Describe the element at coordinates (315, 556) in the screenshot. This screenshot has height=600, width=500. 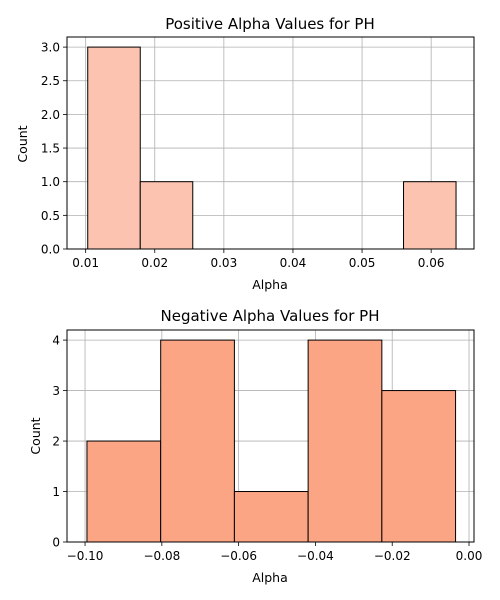
I see `x-tick-label: −0.04` at that location.